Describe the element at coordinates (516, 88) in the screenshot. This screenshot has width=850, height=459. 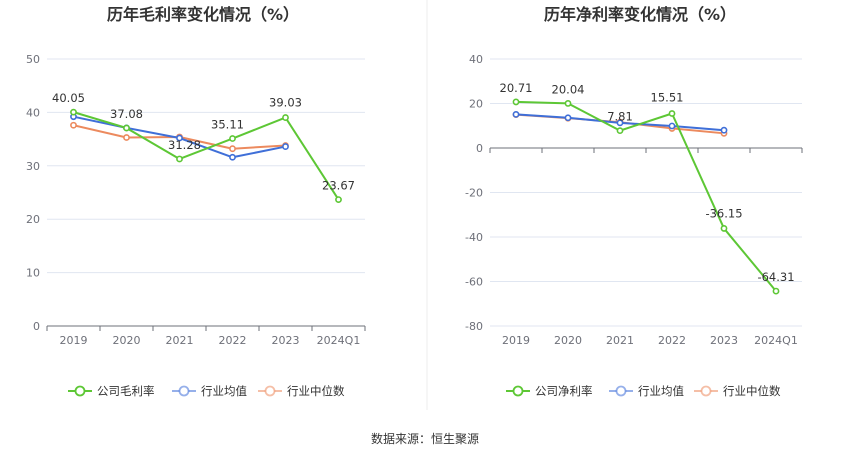
I see `data-label: 20.71` at that location.